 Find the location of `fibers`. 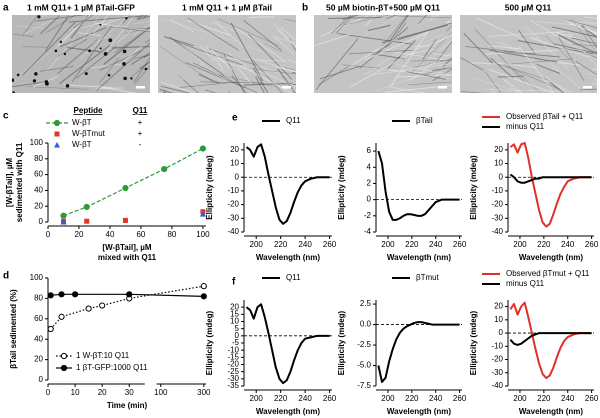

fibers is located at coordinates (528, 54).